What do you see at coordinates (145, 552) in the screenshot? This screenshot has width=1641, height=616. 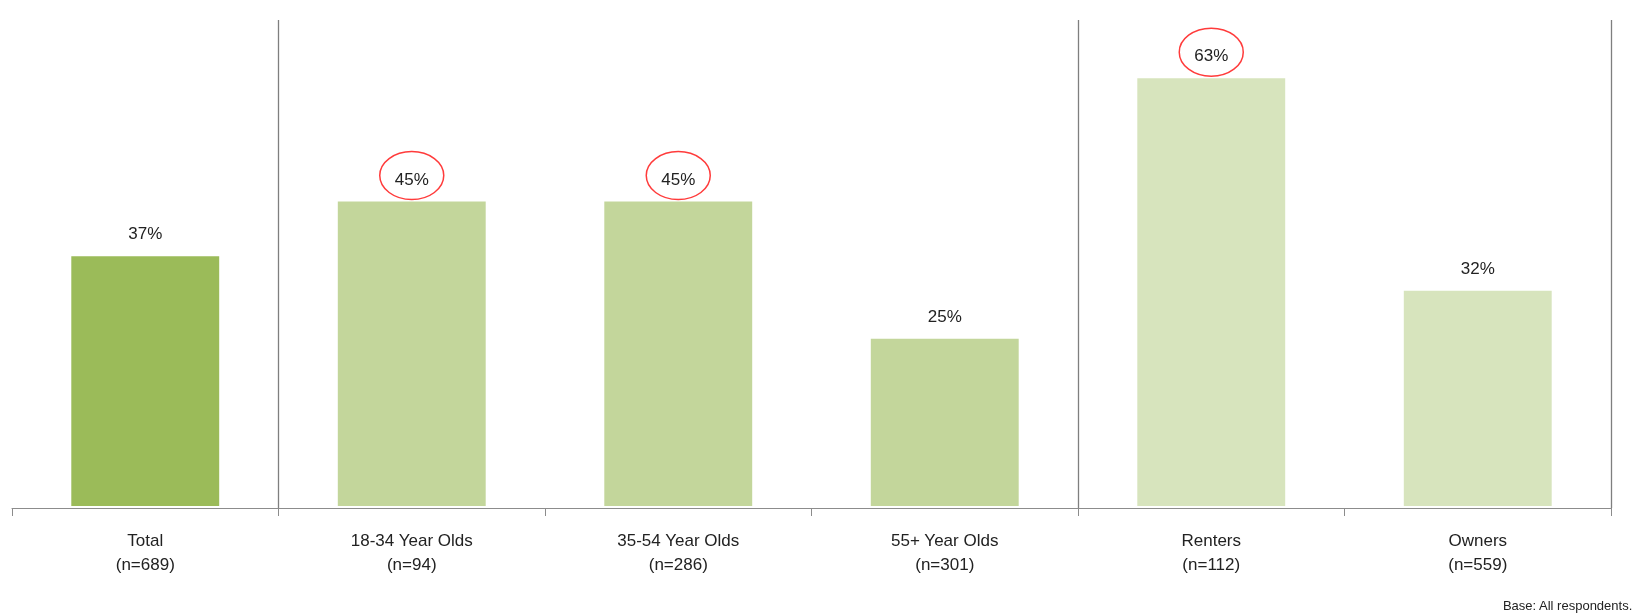 I see `x-tick-label: Total (n=689)` at bounding box center [145, 552].